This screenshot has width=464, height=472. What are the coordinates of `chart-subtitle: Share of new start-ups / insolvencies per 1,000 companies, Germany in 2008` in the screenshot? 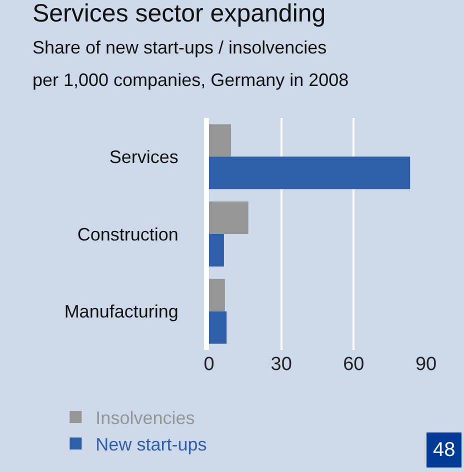 It's located at (190, 64).